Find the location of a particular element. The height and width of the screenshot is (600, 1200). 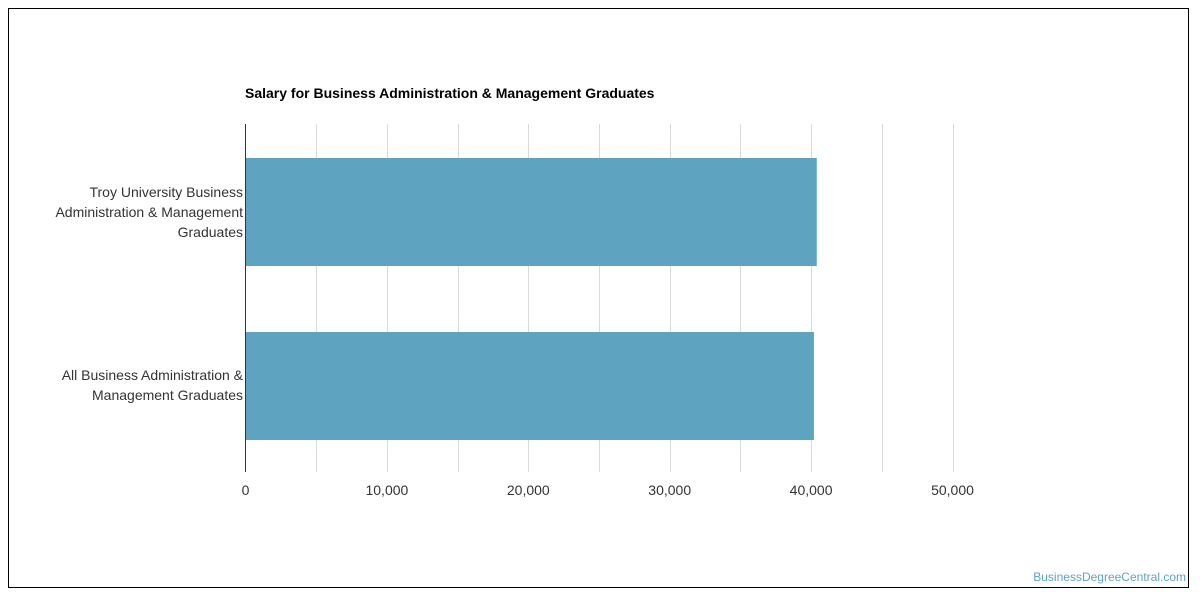

source-watermark: BusinessDegreeCentral.com is located at coordinates (1109, 577).